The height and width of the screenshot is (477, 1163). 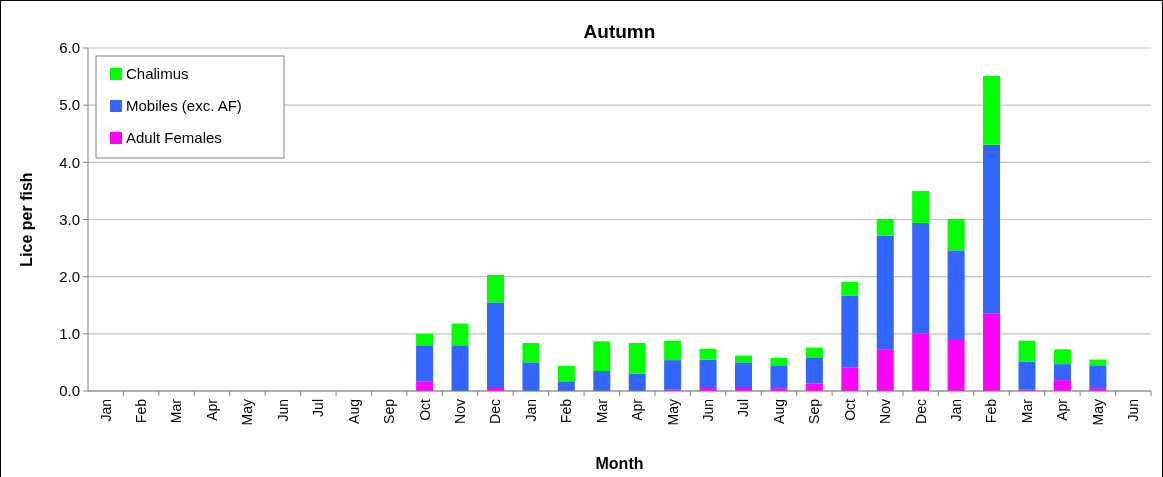 I want to click on legend-label: Adult Females, so click(x=174, y=138).